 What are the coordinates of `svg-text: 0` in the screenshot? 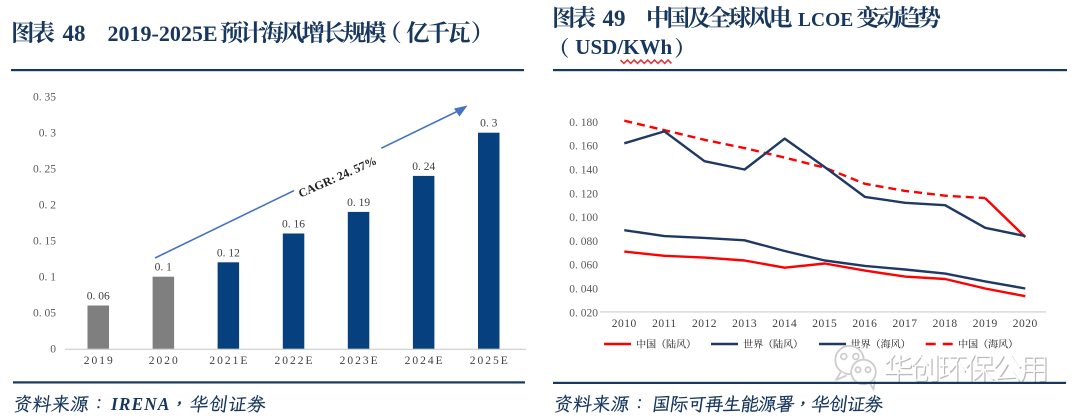 It's located at (53, 350).